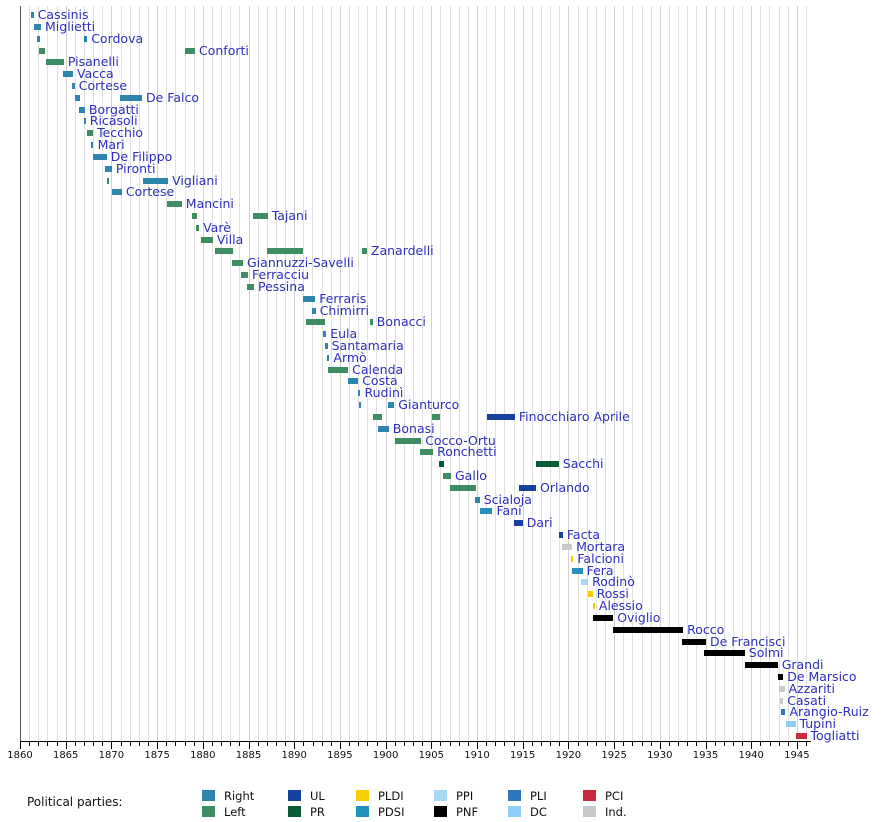  I want to click on minister-label: Cortese, so click(103, 85).